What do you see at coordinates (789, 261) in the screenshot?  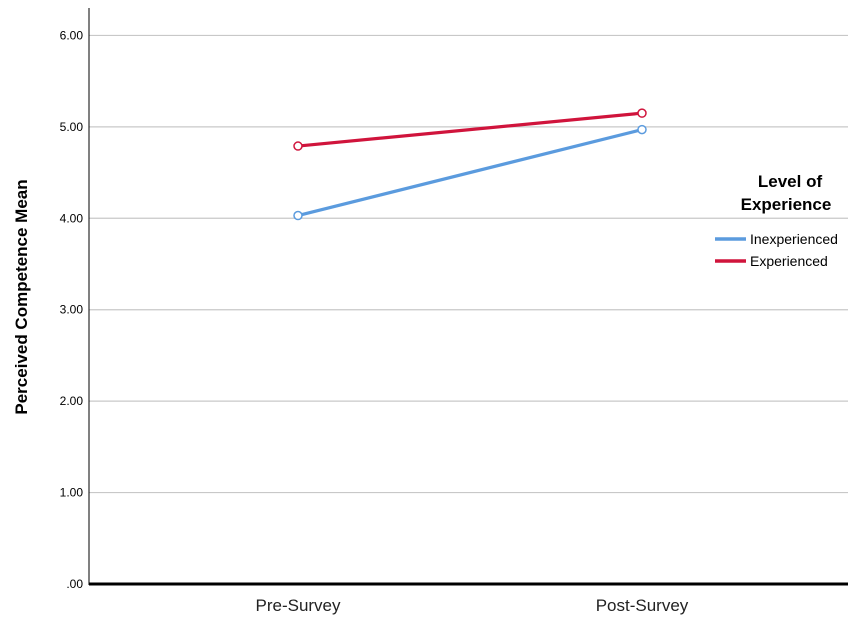 I see `legend-label: Experienced` at bounding box center [789, 261].